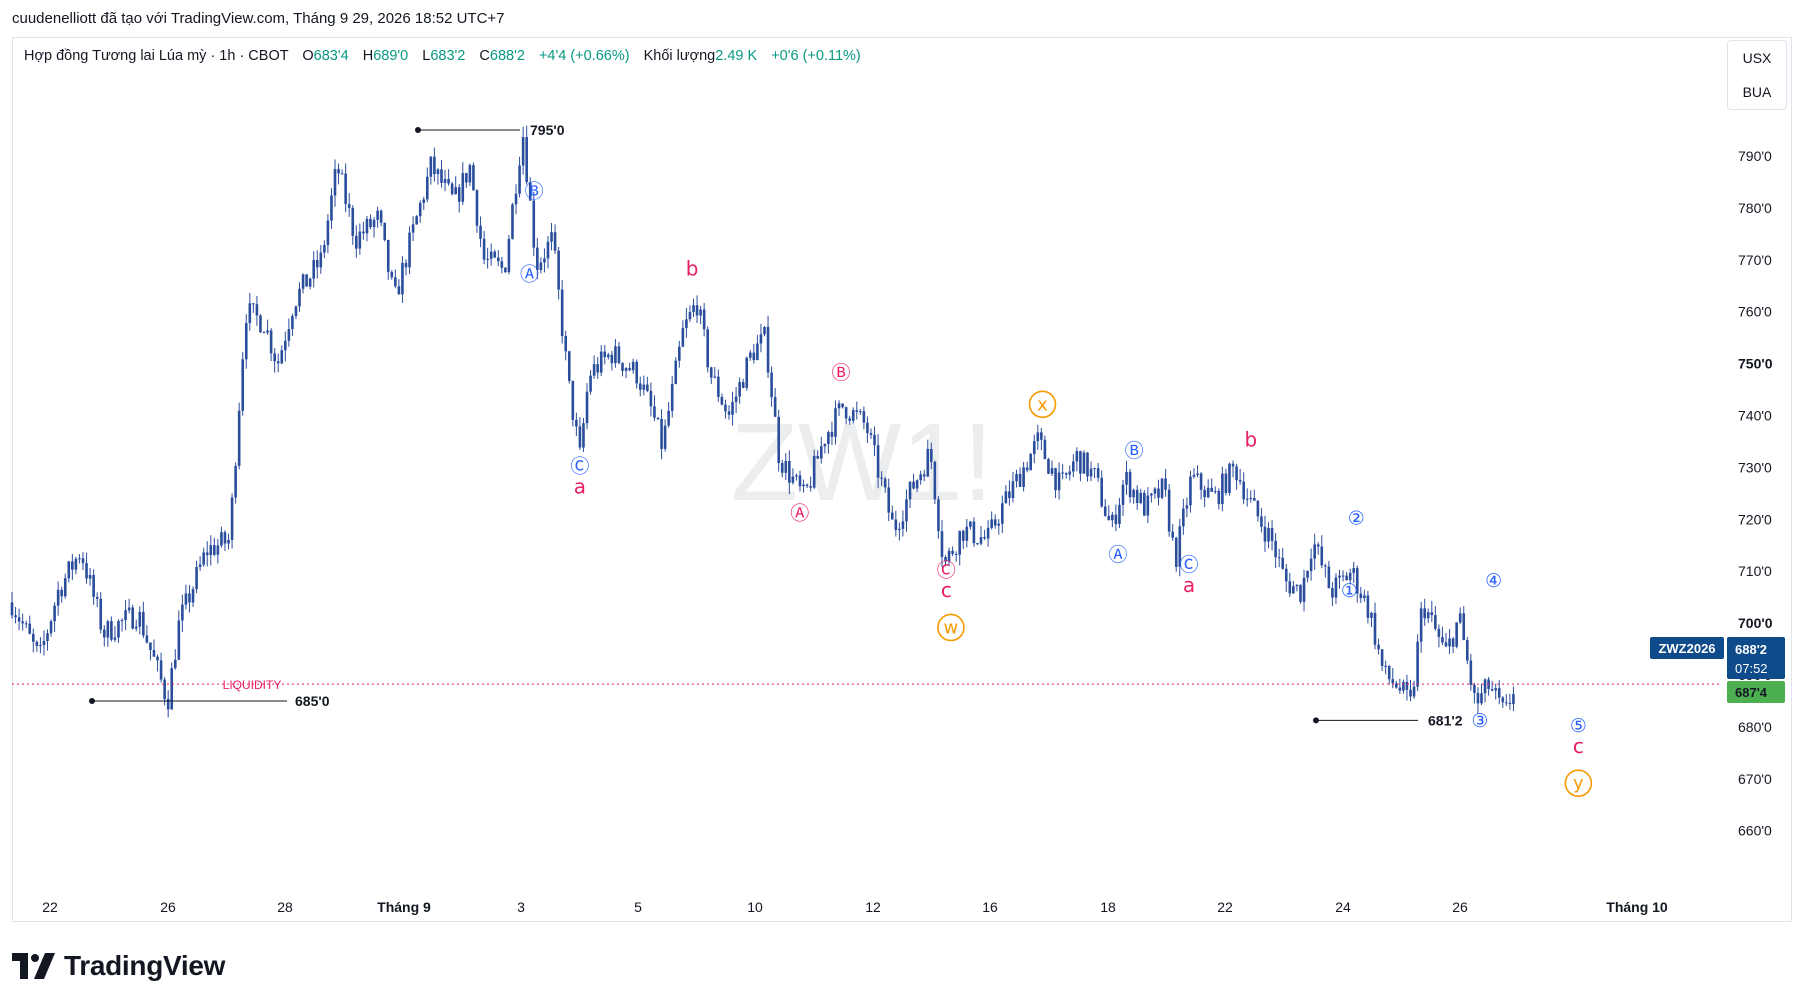 This screenshot has width=1804, height=1005. I want to click on open-label: O, so click(308, 56).